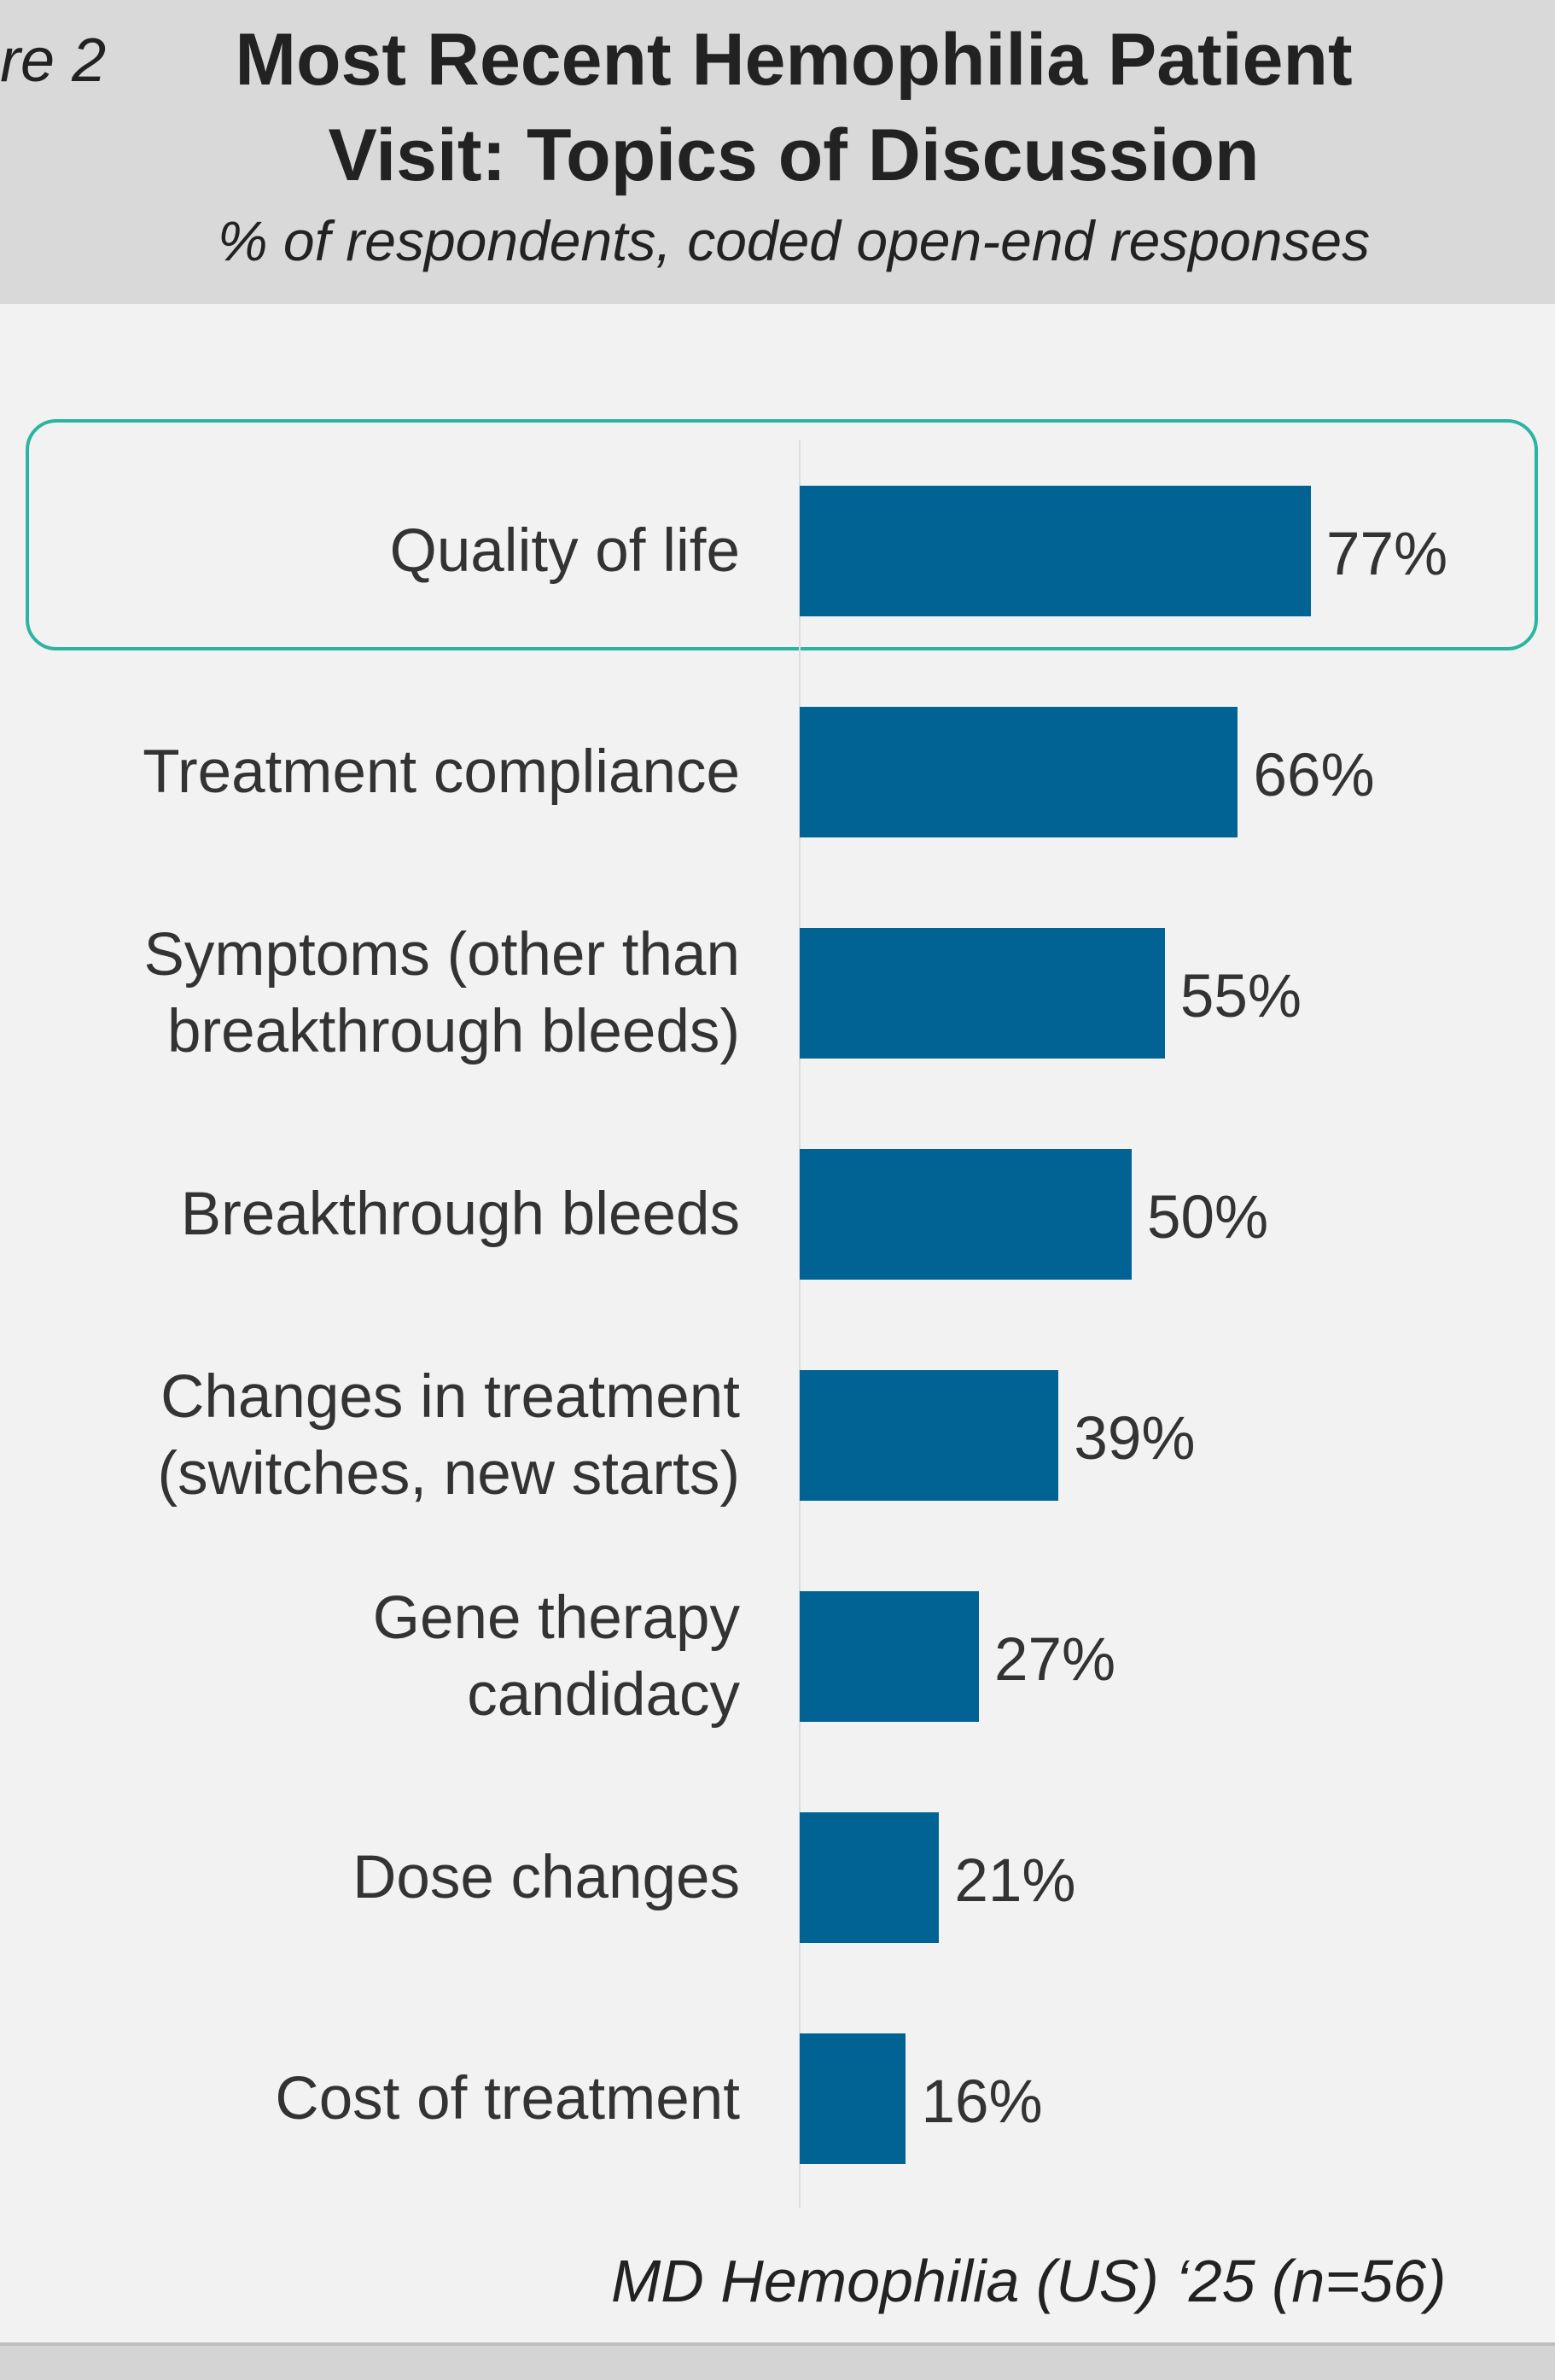 The width and height of the screenshot is (1555, 2380). I want to click on category-label: Quality of life, so click(564, 550).